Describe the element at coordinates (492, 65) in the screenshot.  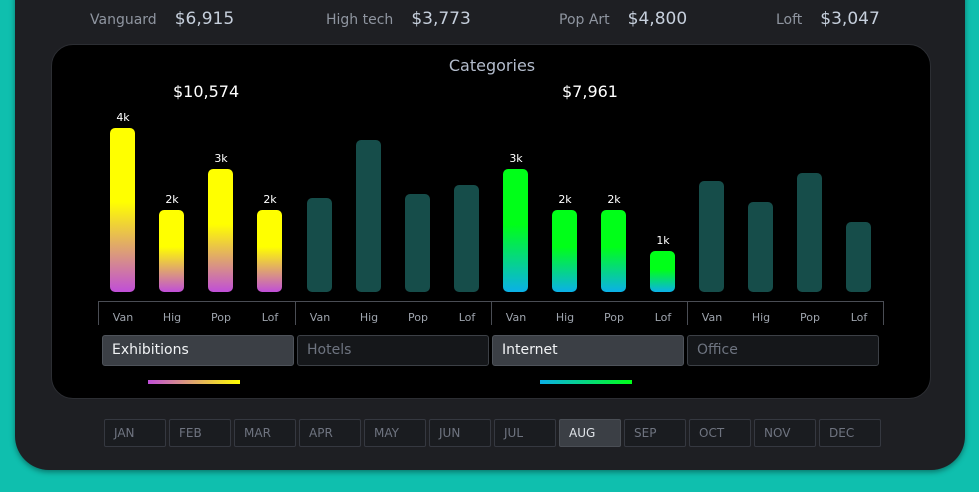
I see `panel-title: Categories` at that location.